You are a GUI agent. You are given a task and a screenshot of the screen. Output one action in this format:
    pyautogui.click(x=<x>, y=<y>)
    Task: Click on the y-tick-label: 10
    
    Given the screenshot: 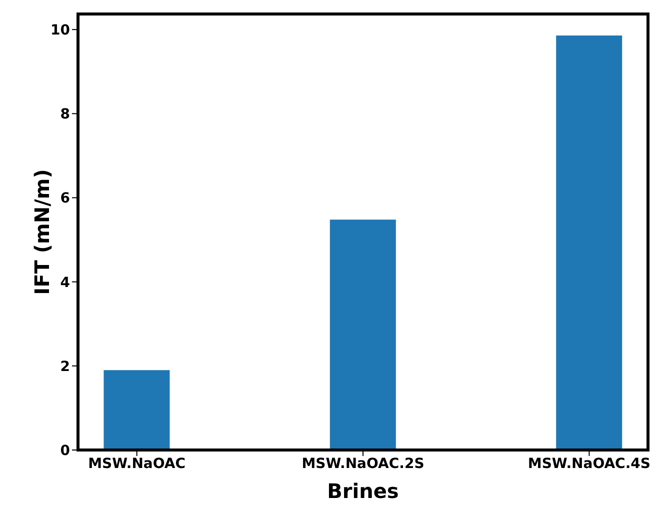 What is the action you would take?
    pyautogui.click(x=60, y=30)
    